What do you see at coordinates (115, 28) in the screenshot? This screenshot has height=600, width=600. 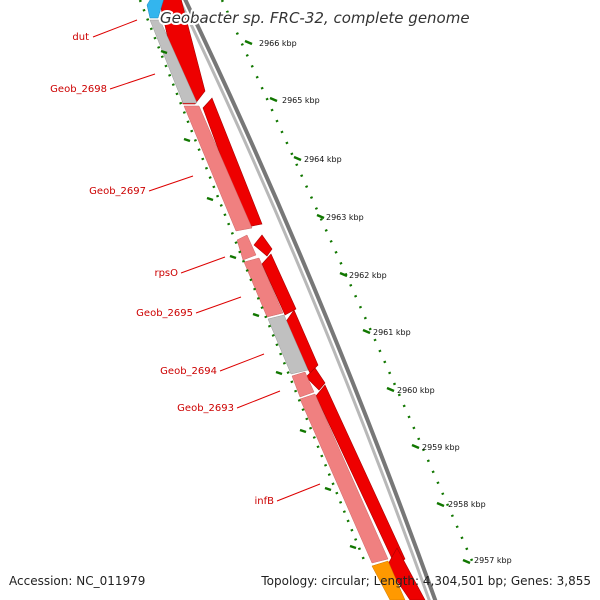 I see `leader-dut` at bounding box center [115, 28].